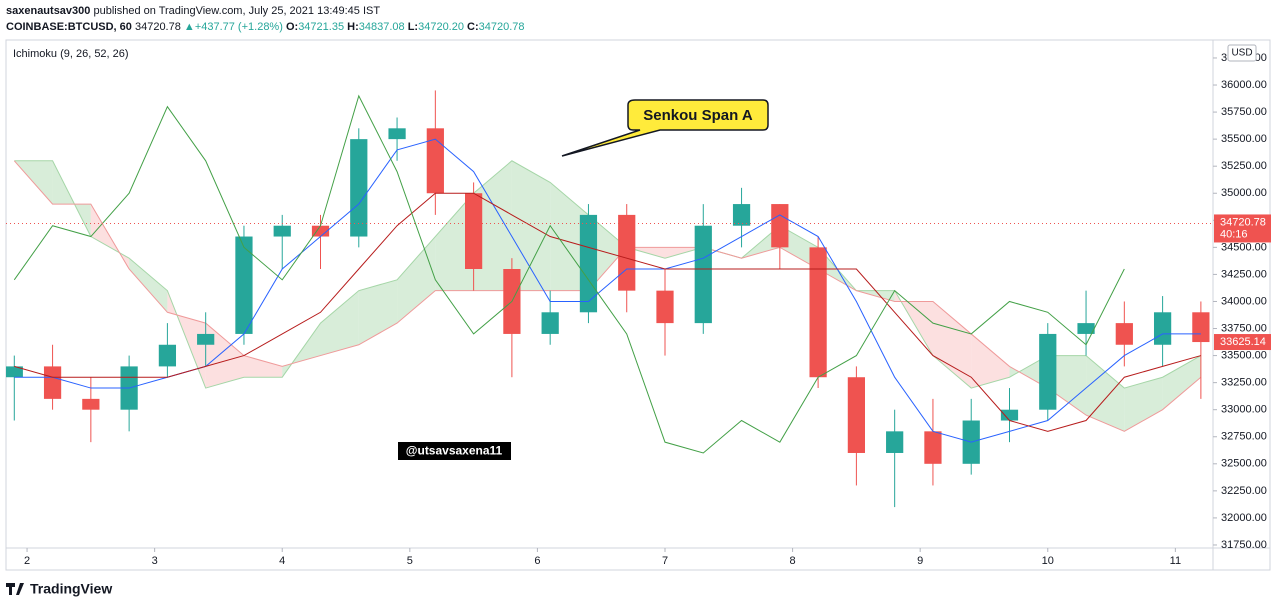  Describe the element at coordinates (1244, 274) in the screenshot. I see `y-tick-label: 34250.00` at that location.